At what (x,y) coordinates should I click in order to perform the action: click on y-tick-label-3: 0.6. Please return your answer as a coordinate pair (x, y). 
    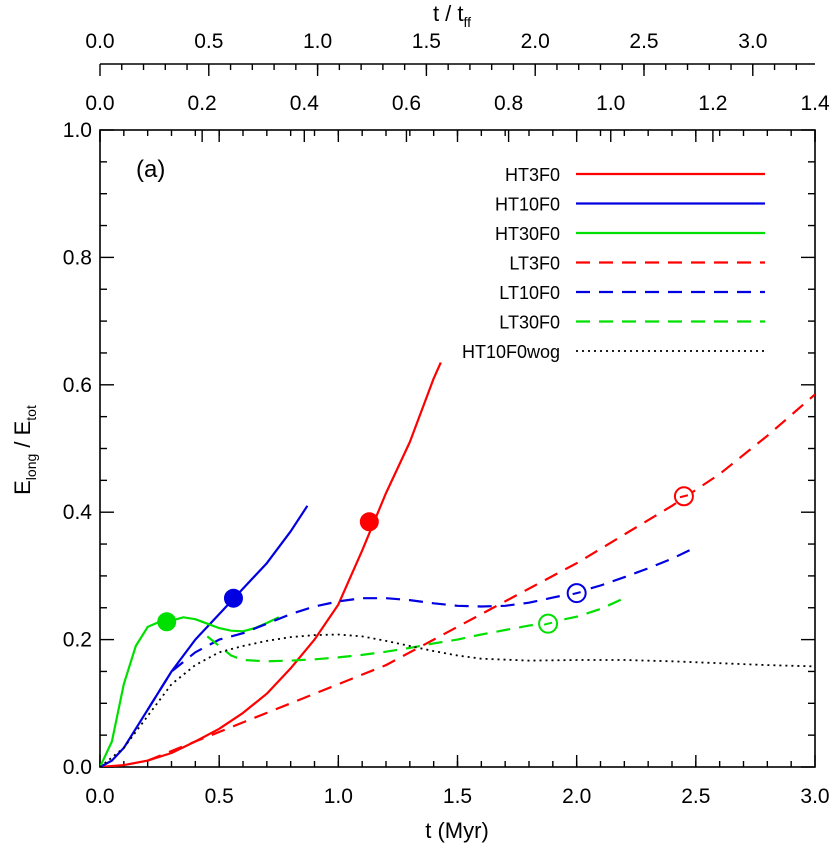
    Looking at the image, I should click on (77, 385).